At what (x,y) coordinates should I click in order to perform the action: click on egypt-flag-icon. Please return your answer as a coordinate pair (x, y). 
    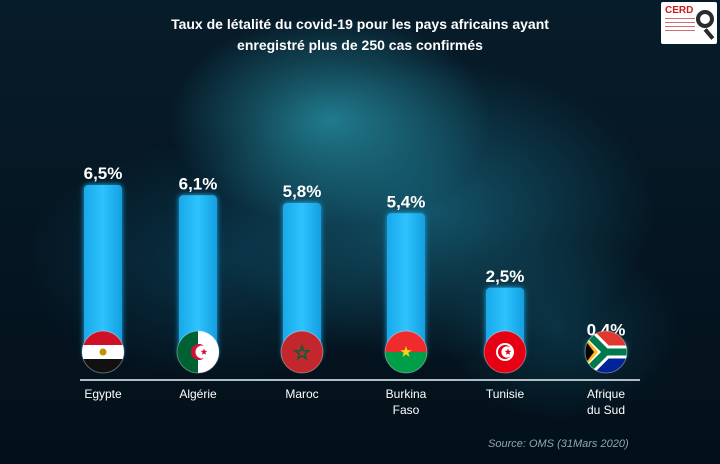
    Looking at the image, I should click on (103, 352).